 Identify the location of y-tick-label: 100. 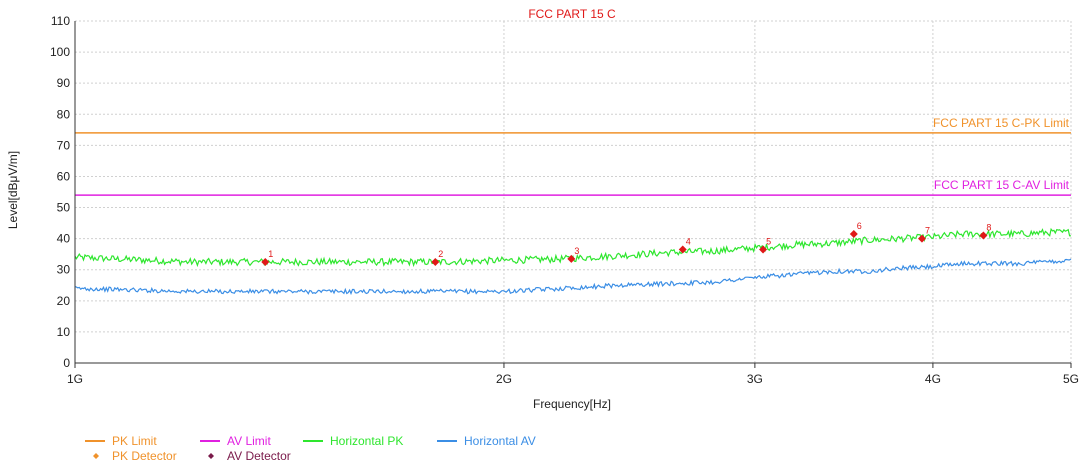
(60, 52).